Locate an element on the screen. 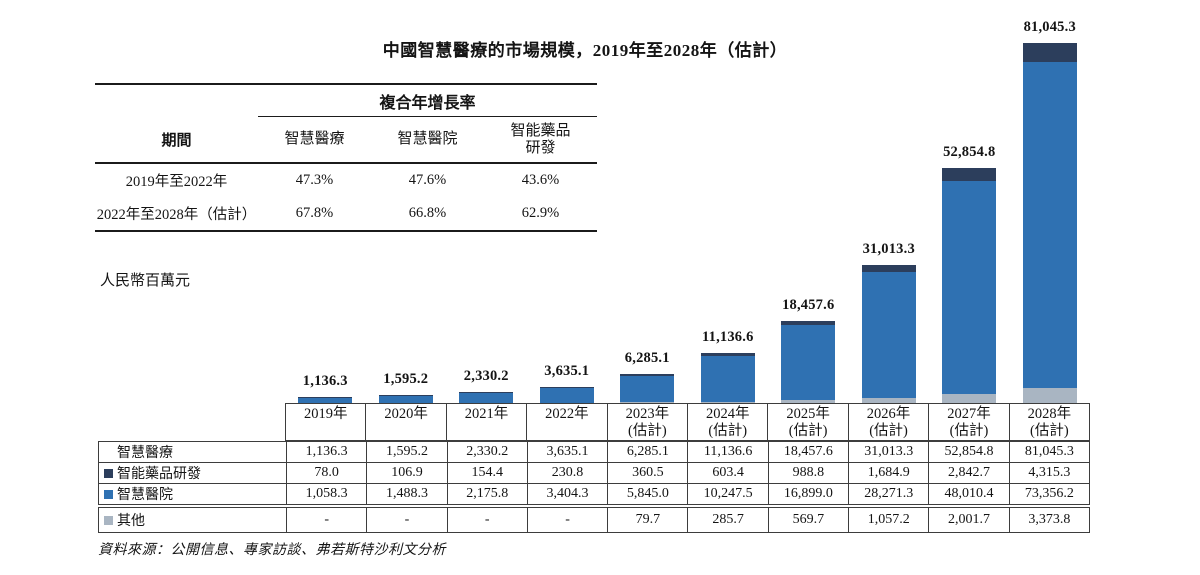  bar-total-label: 1,595.2 is located at coordinates (406, 379).